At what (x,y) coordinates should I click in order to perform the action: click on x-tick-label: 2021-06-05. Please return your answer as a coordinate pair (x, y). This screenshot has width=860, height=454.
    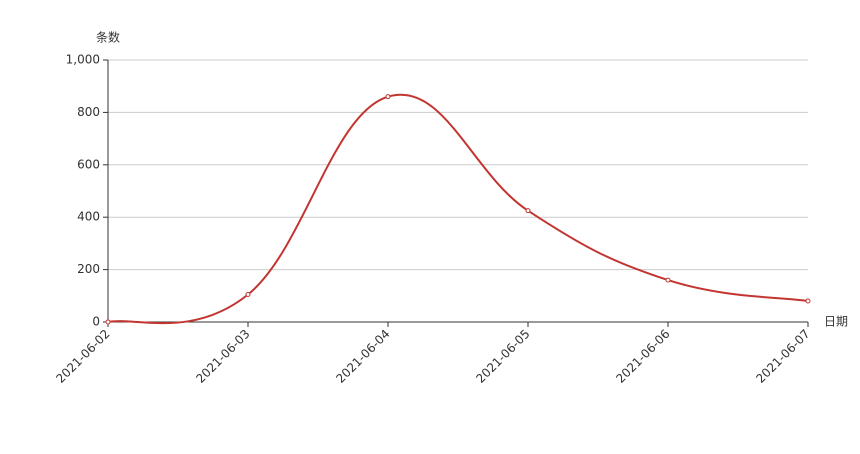
    Looking at the image, I should click on (502, 356).